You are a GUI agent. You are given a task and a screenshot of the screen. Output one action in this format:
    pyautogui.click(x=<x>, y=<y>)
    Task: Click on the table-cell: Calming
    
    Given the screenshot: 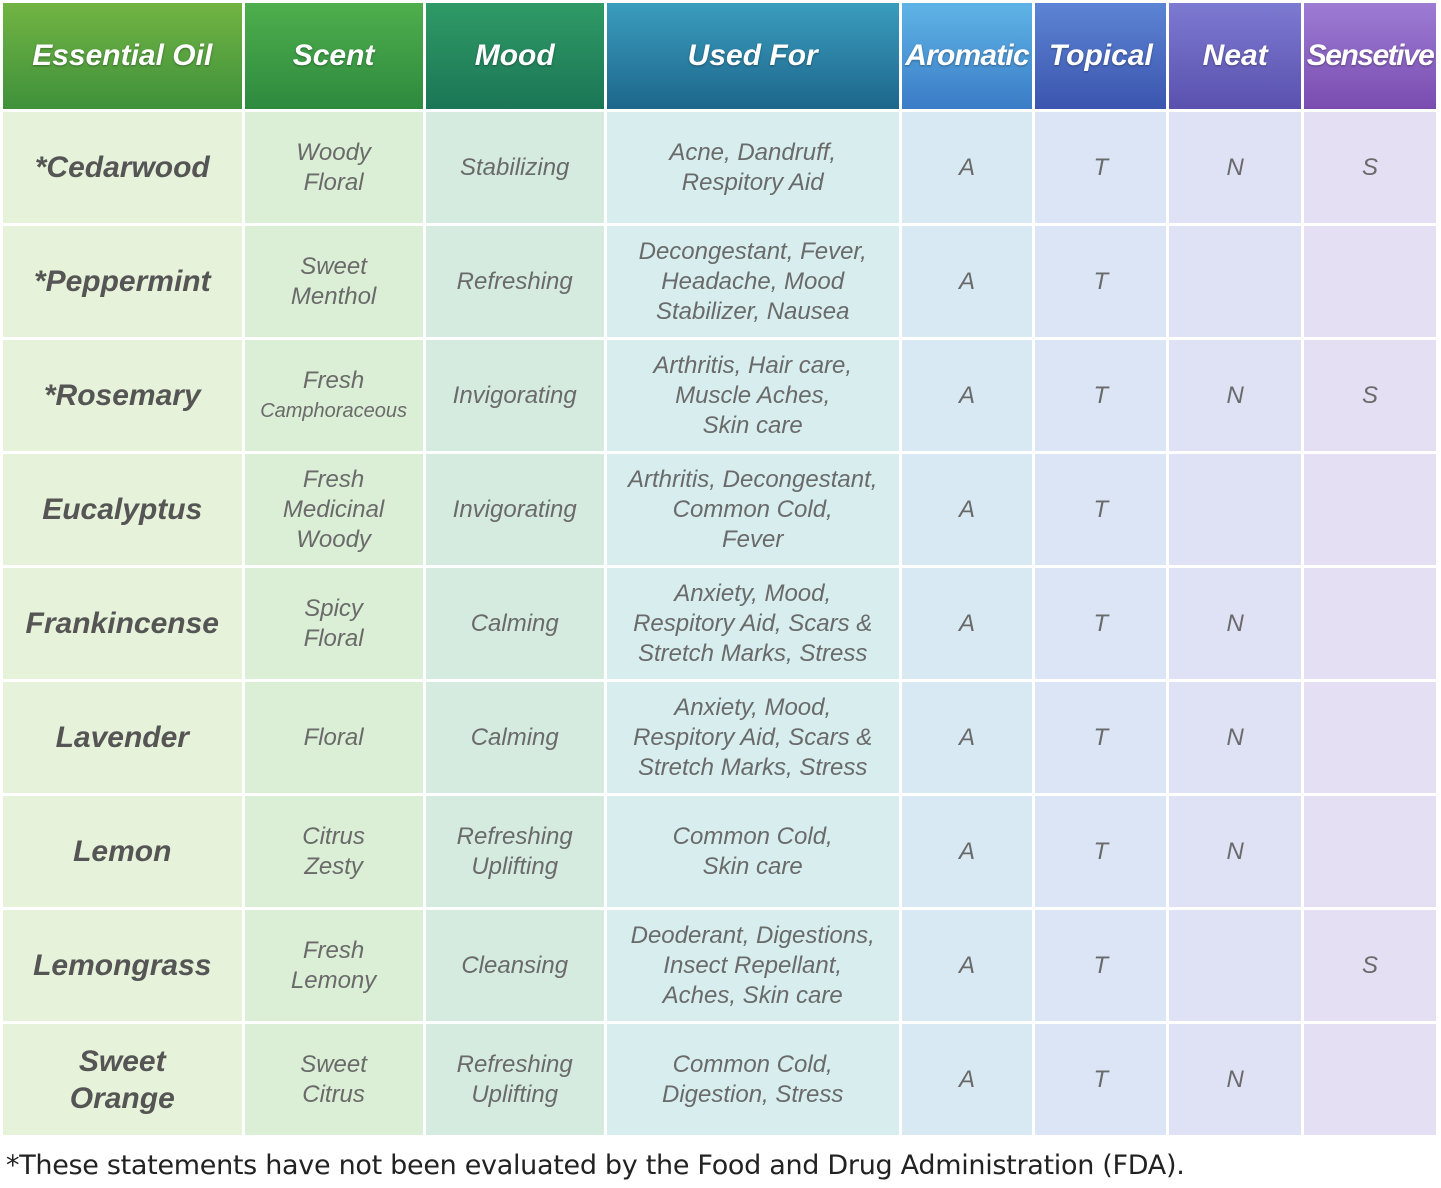 What is the action you would take?
    pyautogui.click(x=514, y=737)
    